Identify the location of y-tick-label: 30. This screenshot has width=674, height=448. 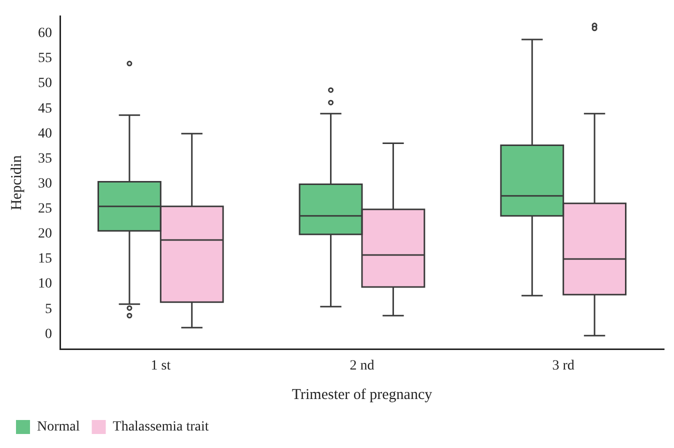
(45, 184).